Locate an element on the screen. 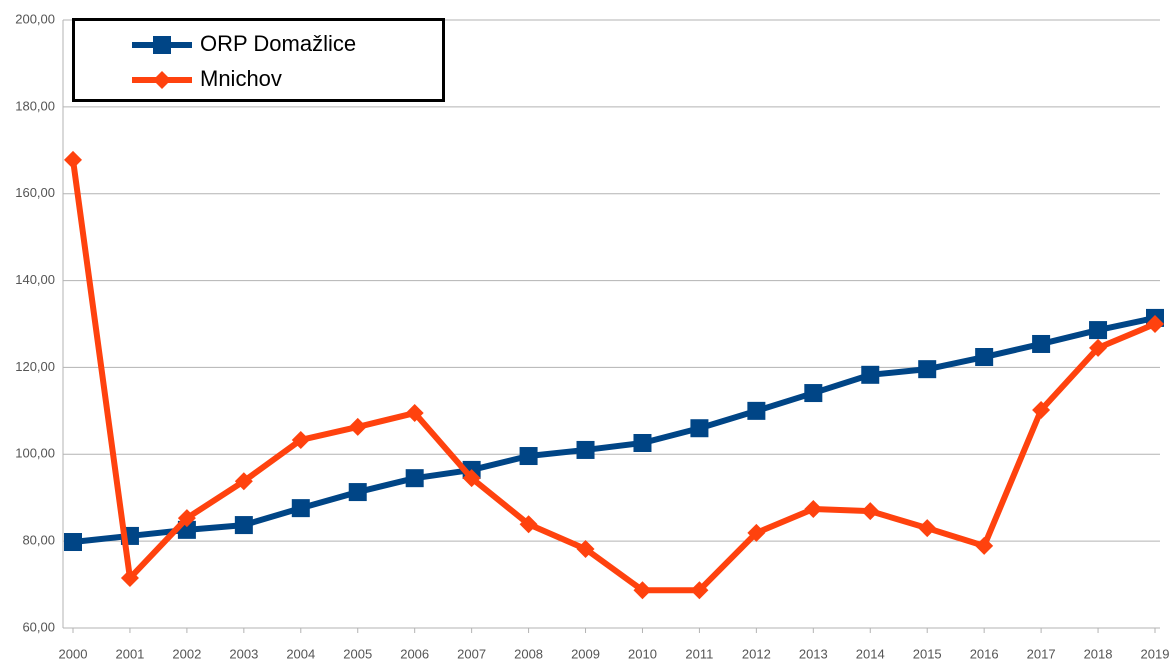  x-tick-label: 2003 is located at coordinates (243, 653).